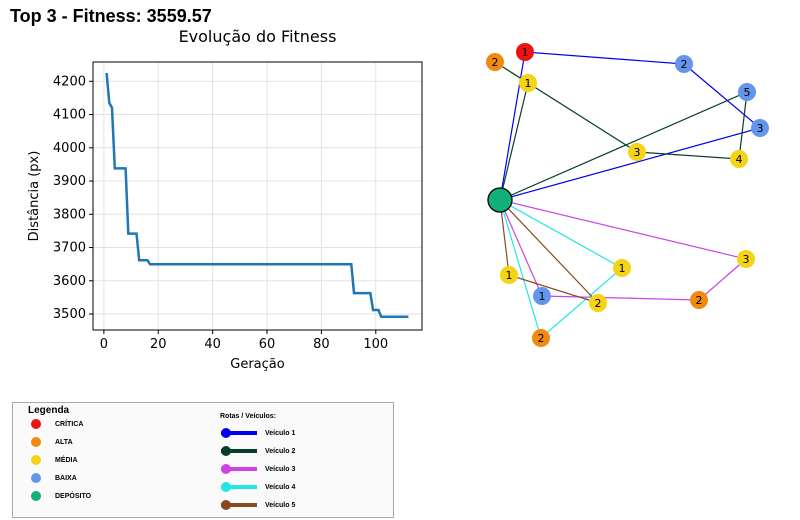  Describe the element at coordinates (52, 442) in the screenshot. I see `legend-priority-alta: ALTA` at that location.